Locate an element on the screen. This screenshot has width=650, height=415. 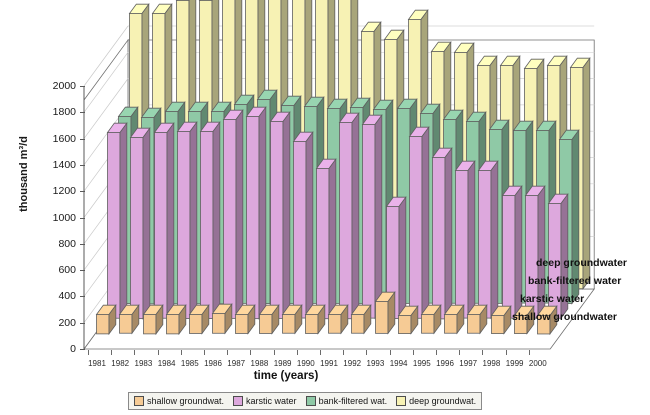
y-axis-title: thousand m³/d is located at coordinates (24, 174).